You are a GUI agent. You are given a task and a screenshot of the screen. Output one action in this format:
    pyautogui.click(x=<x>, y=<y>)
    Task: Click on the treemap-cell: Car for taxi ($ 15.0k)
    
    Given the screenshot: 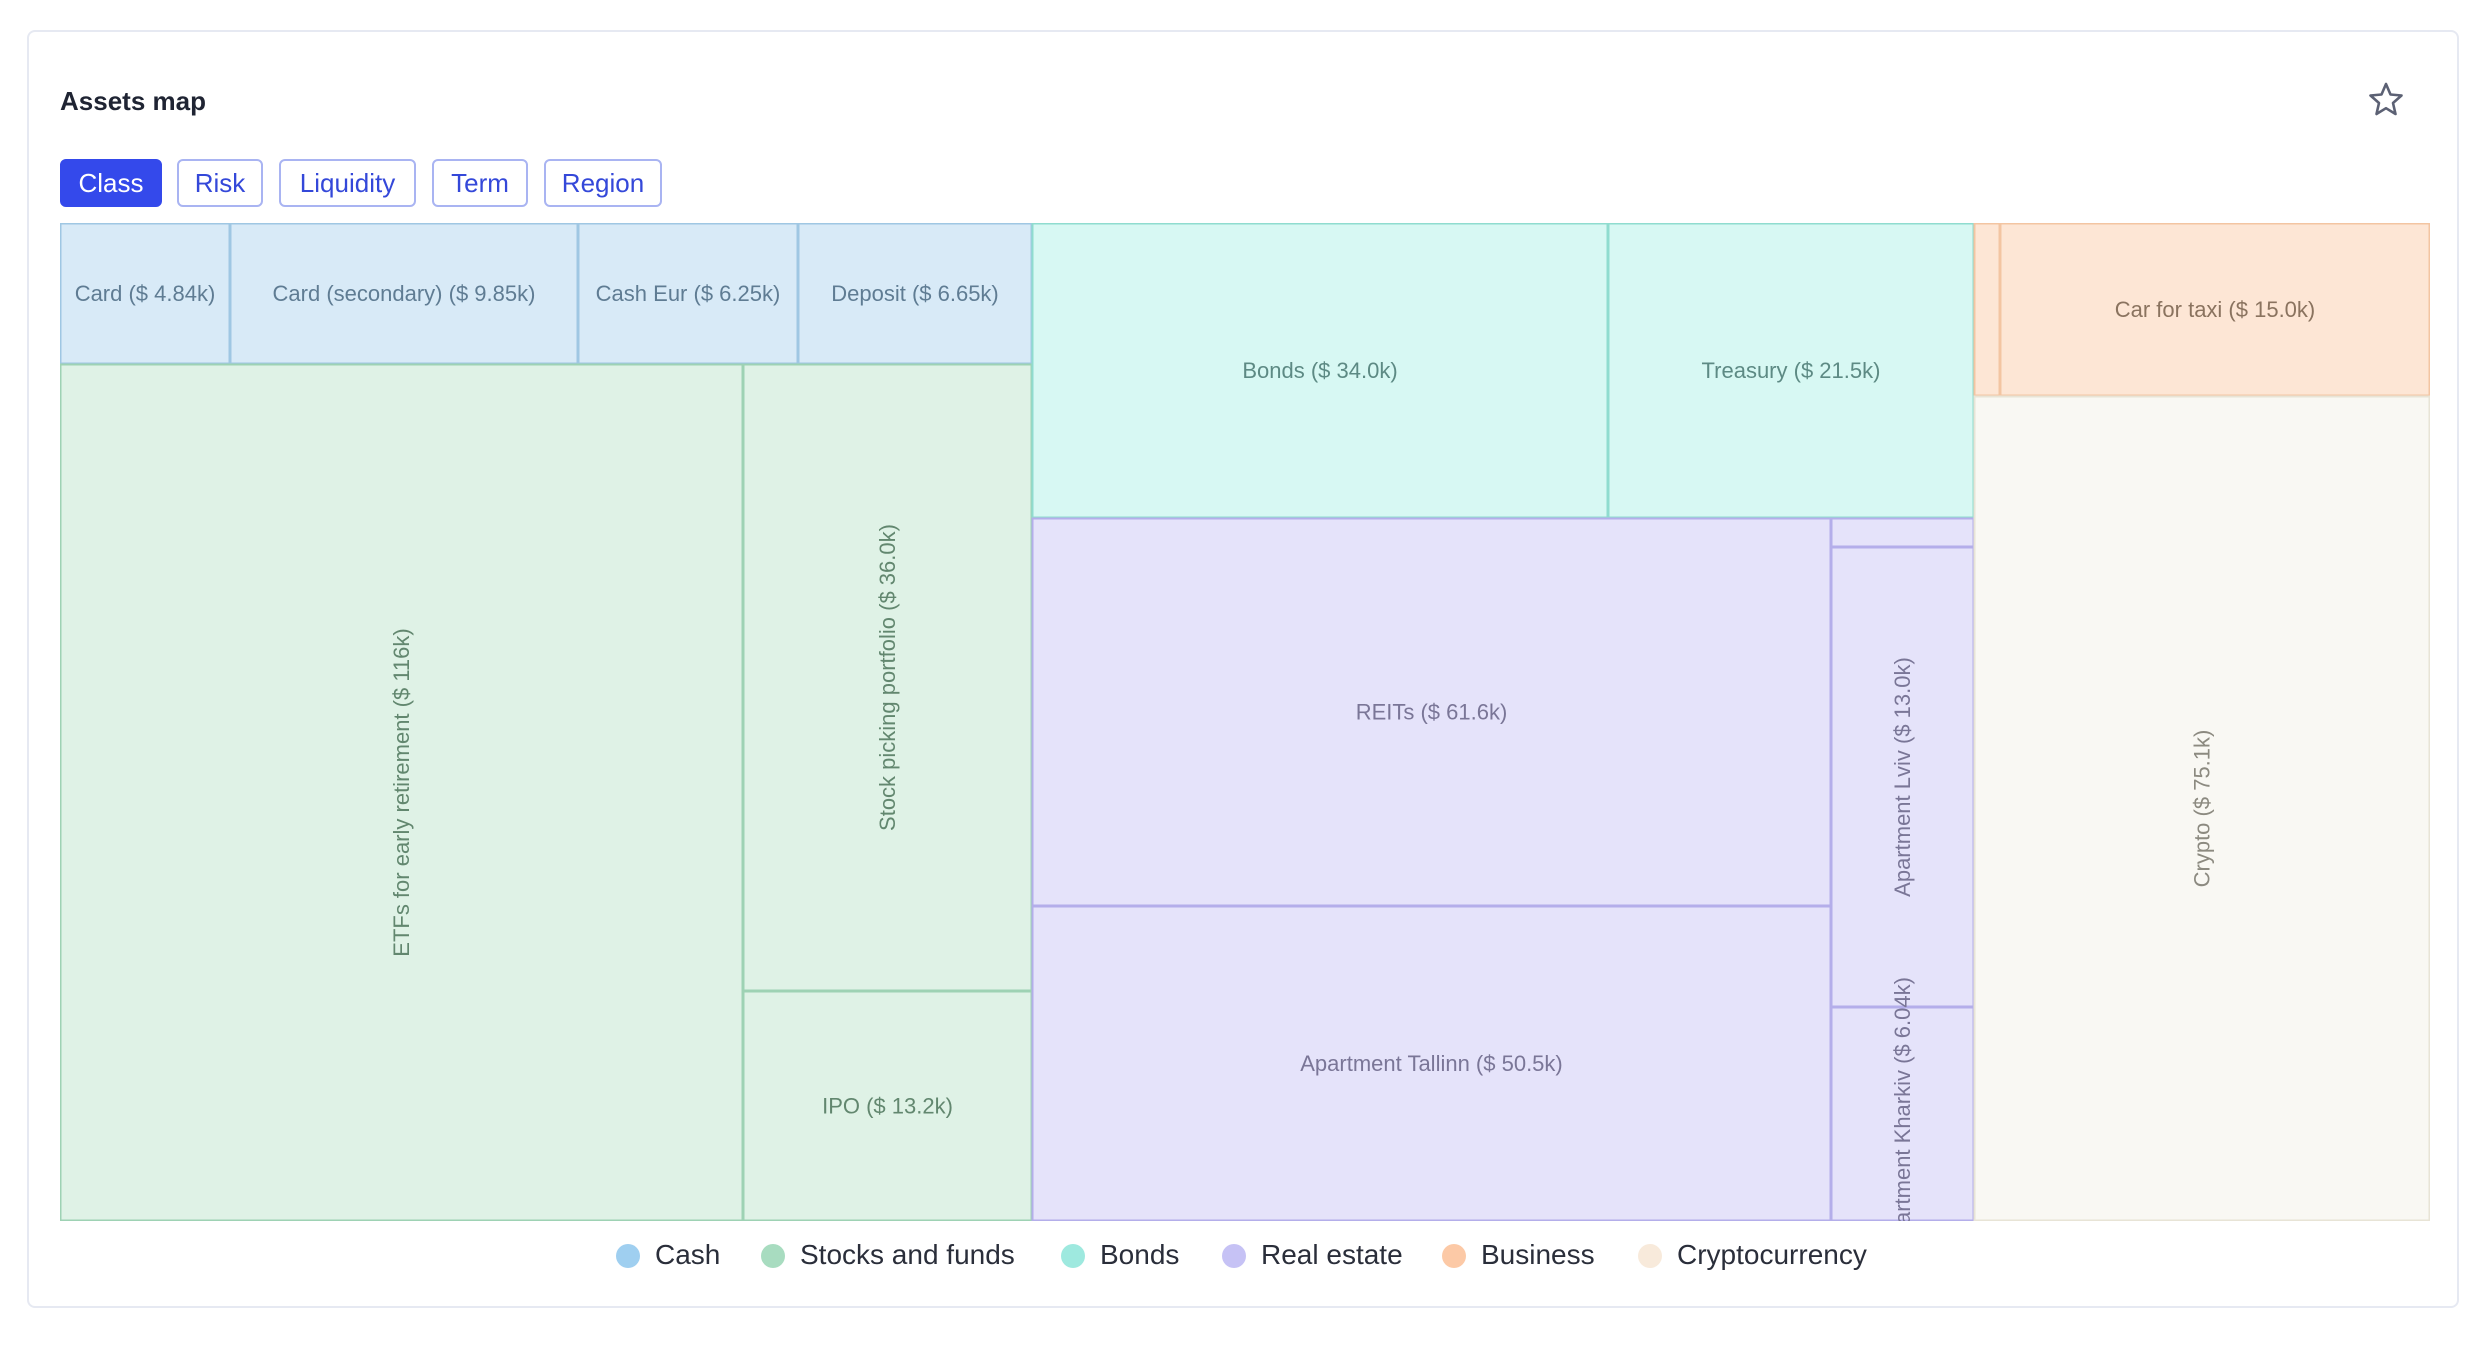 What is the action you would take?
    pyautogui.click(x=2214, y=310)
    